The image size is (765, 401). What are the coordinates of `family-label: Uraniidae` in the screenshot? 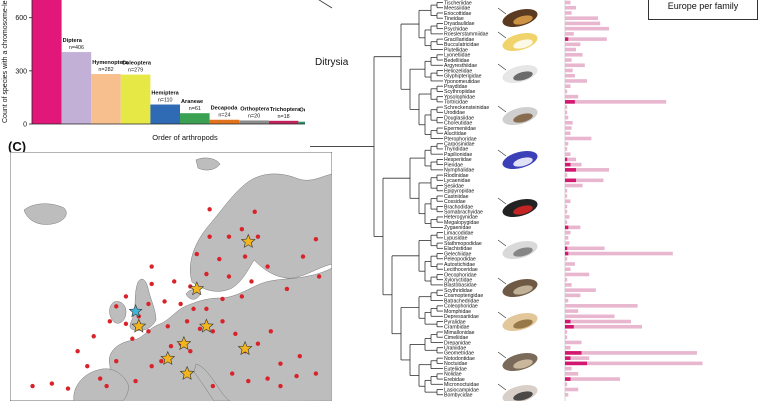 It's located at (455, 348).